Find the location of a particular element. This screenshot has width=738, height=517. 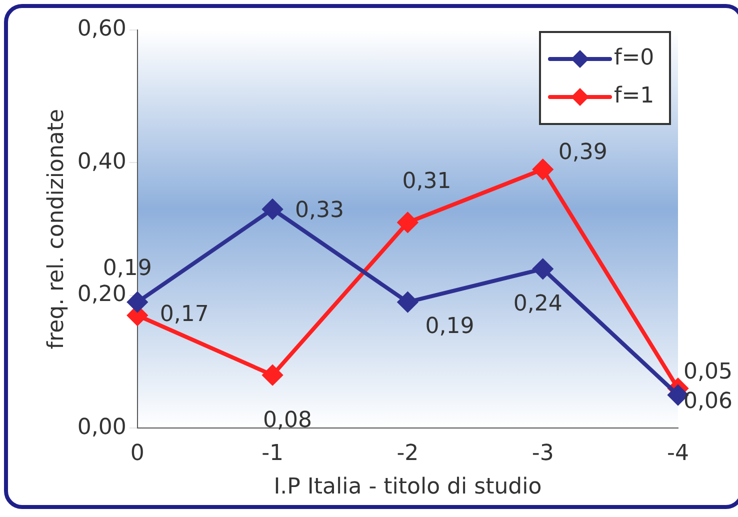

y-axis-title: freq. rel. condizionate is located at coordinates (56, 229).